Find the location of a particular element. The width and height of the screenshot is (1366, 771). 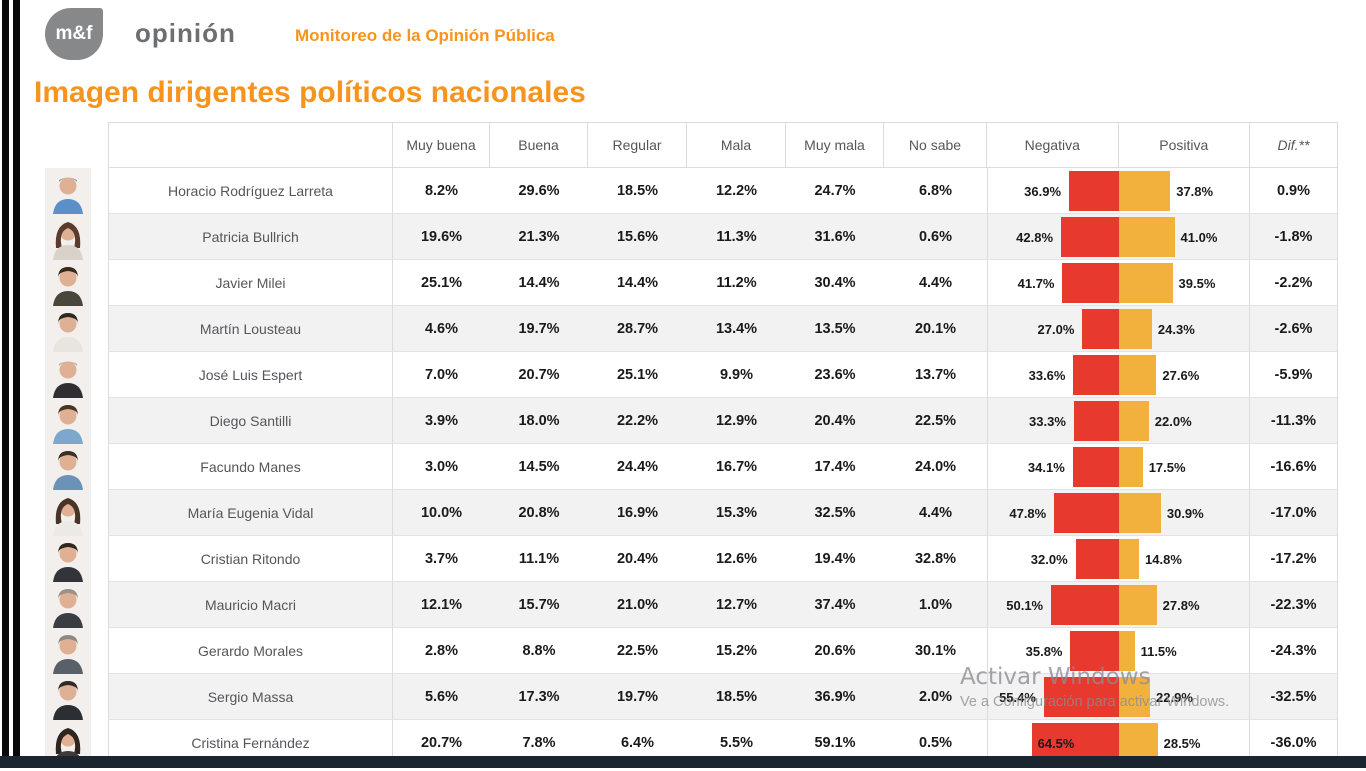

pct-muy-mala: 30.4% is located at coordinates (835, 283).